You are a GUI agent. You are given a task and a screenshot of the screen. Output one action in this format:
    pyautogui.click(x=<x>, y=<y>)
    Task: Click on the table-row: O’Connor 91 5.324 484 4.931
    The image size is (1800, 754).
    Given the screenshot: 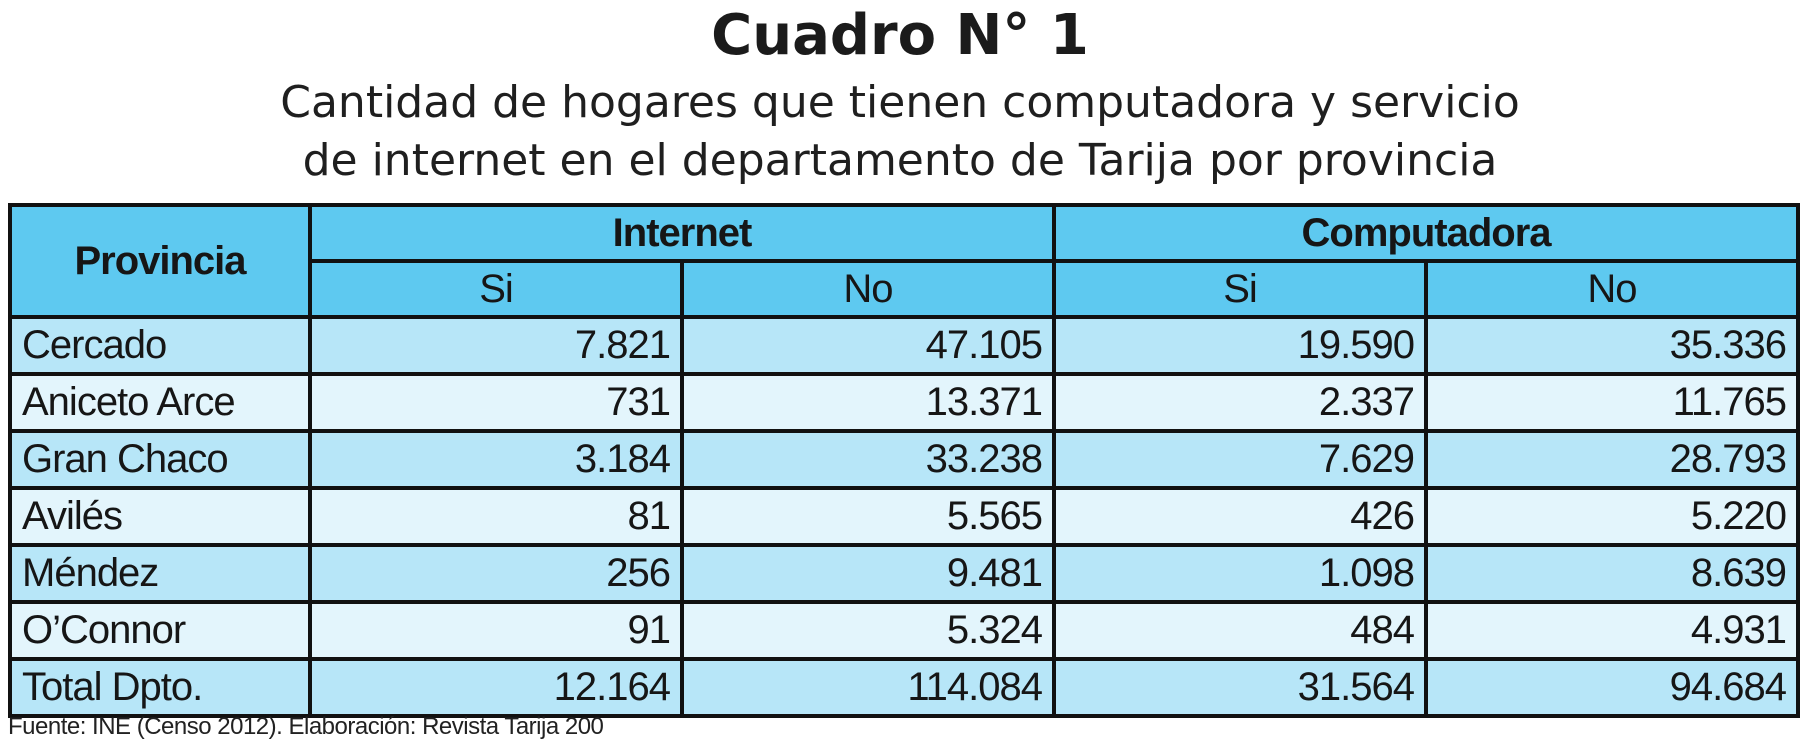 What is the action you would take?
    pyautogui.click(x=904, y=630)
    